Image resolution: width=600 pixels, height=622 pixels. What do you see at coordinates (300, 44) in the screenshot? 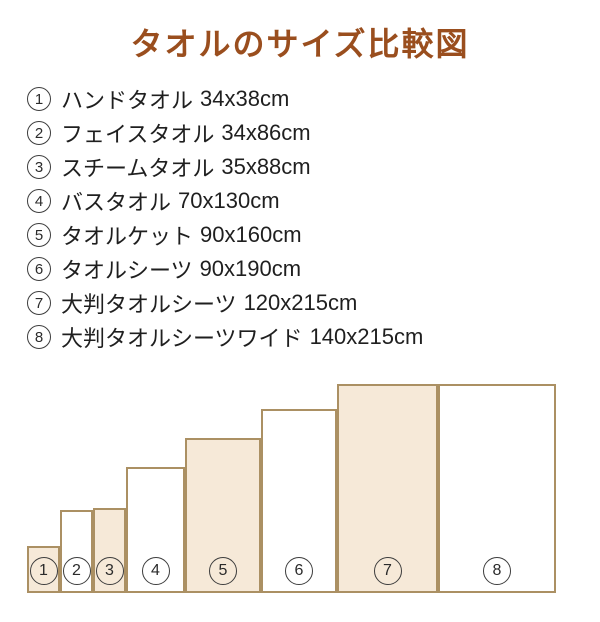
I see `page-title: タオルのサイズ比較図` at bounding box center [300, 44].